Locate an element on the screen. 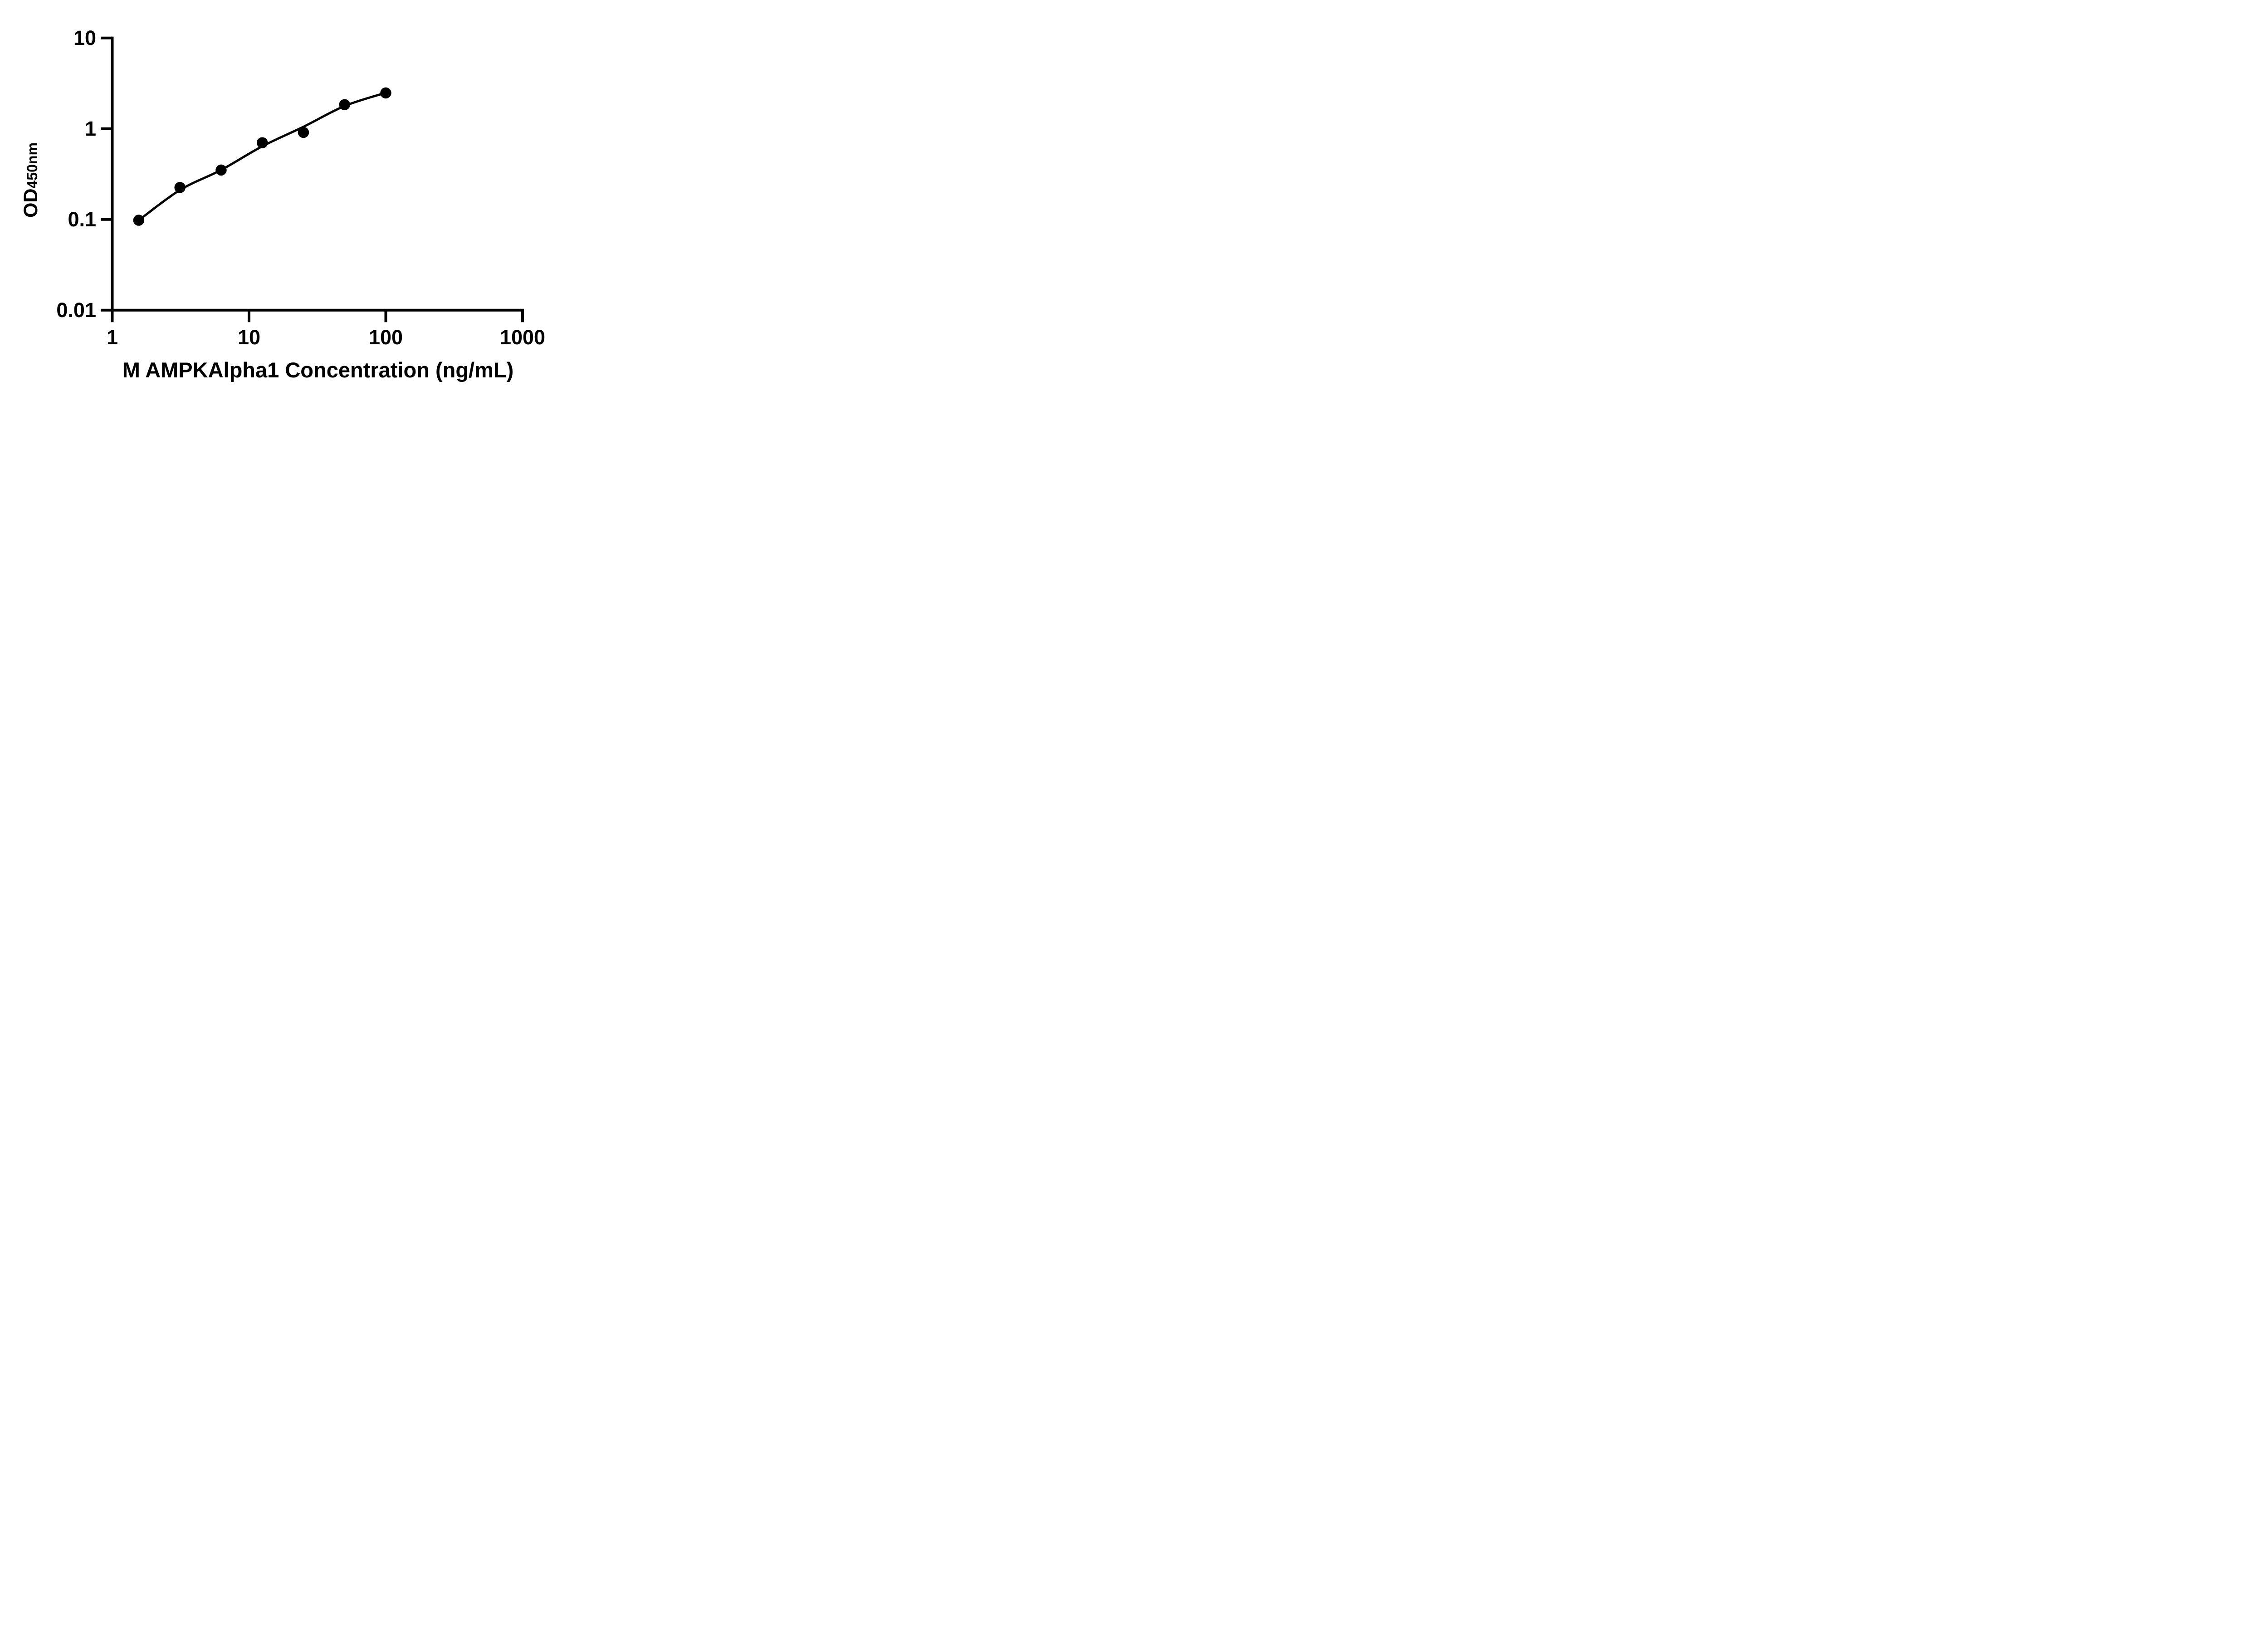 The image size is (2268, 1633). x-axis-title: M AMPKAlpha1 Concentration (ng/mL) is located at coordinates (318, 370).